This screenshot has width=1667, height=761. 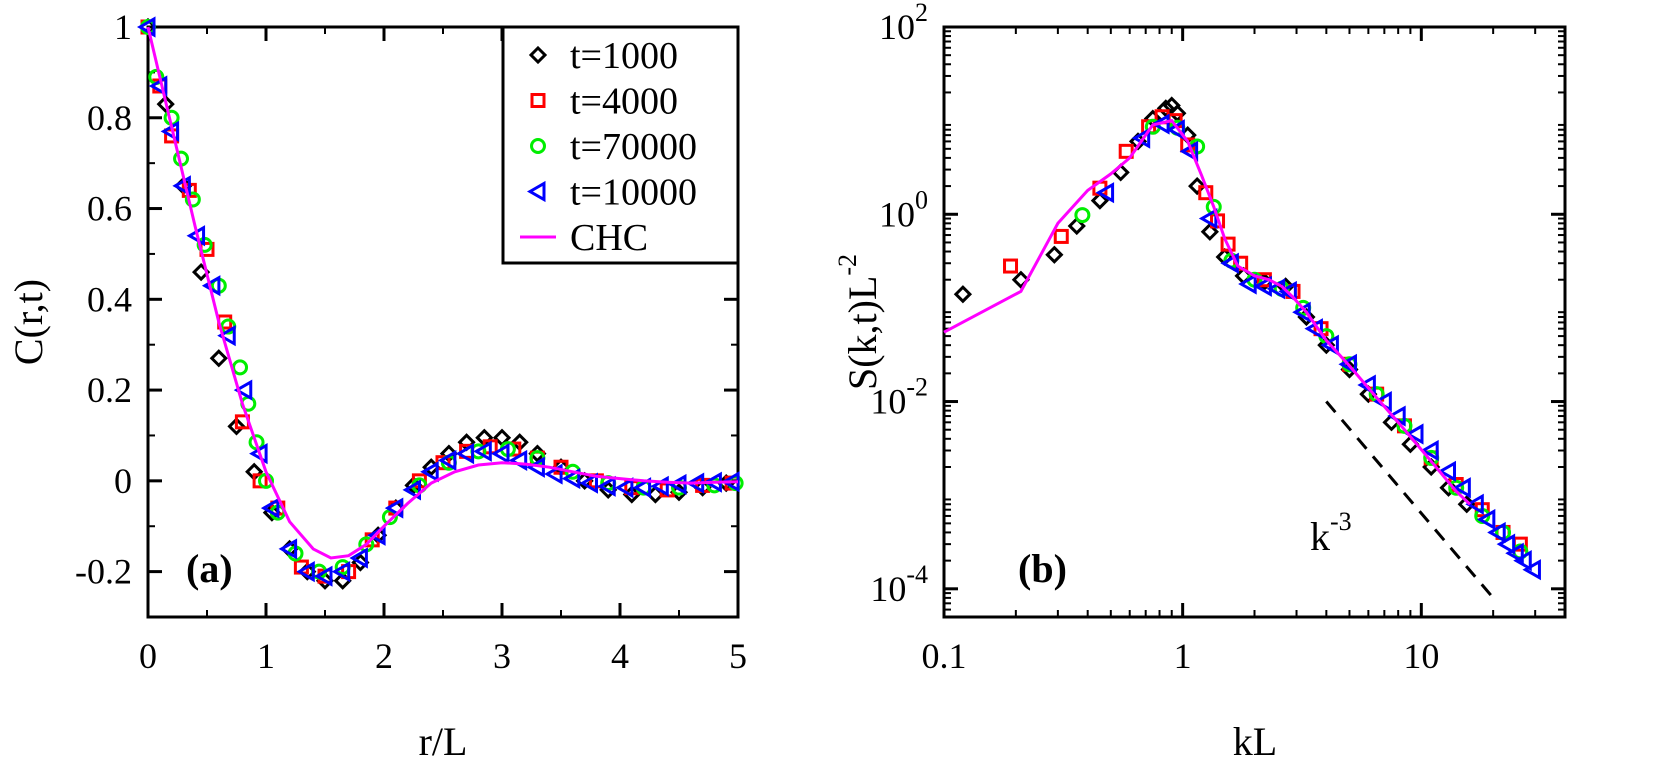 What do you see at coordinates (109, 118) in the screenshot?
I see `y-tick-label: 0.8` at bounding box center [109, 118].